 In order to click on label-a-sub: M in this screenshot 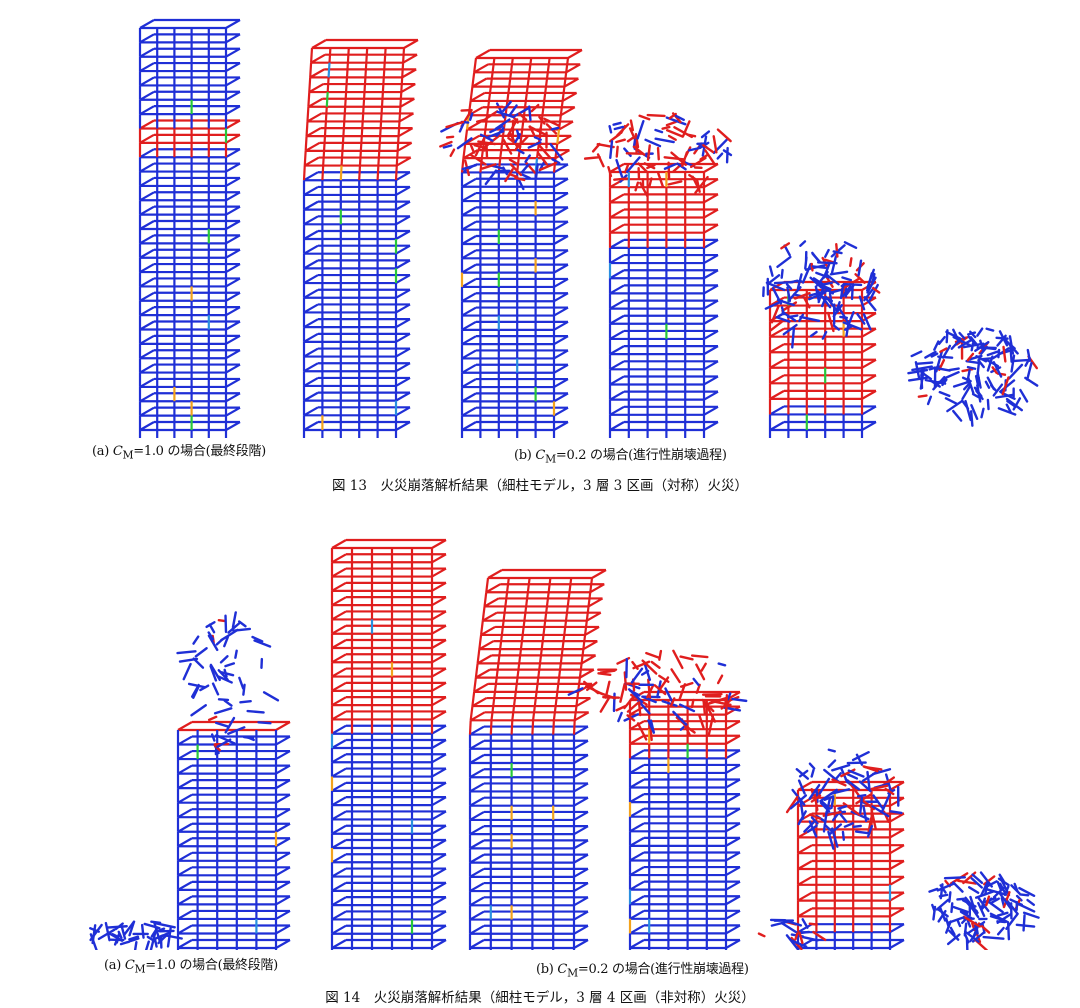, I will do `click(128, 455)`.